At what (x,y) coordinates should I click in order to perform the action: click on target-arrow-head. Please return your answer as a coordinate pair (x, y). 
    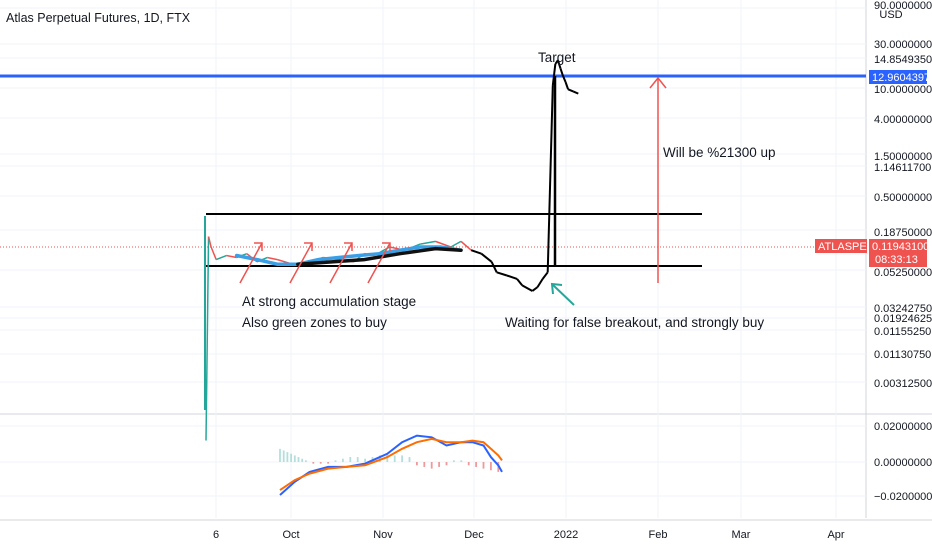
    Looking at the image, I should click on (658, 82).